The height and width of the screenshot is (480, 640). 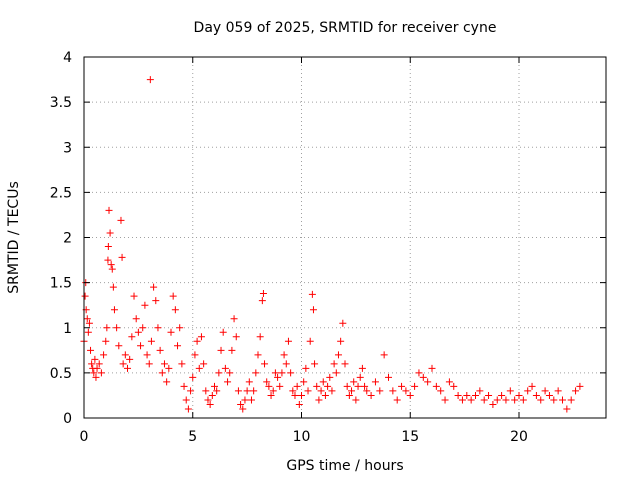 What do you see at coordinates (192, 437) in the screenshot?
I see `x-tick-label: 5` at bounding box center [192, 437].